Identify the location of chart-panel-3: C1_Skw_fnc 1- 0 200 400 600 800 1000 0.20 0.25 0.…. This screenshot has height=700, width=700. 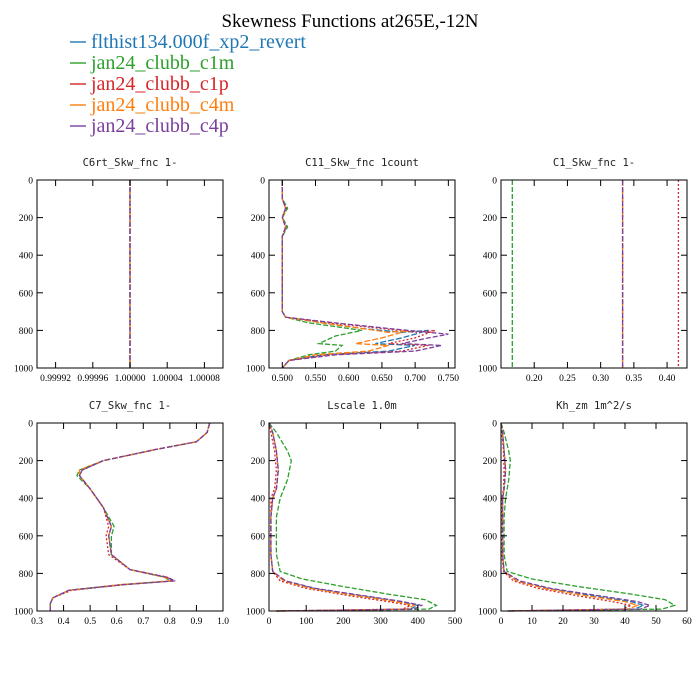
(583, 270).